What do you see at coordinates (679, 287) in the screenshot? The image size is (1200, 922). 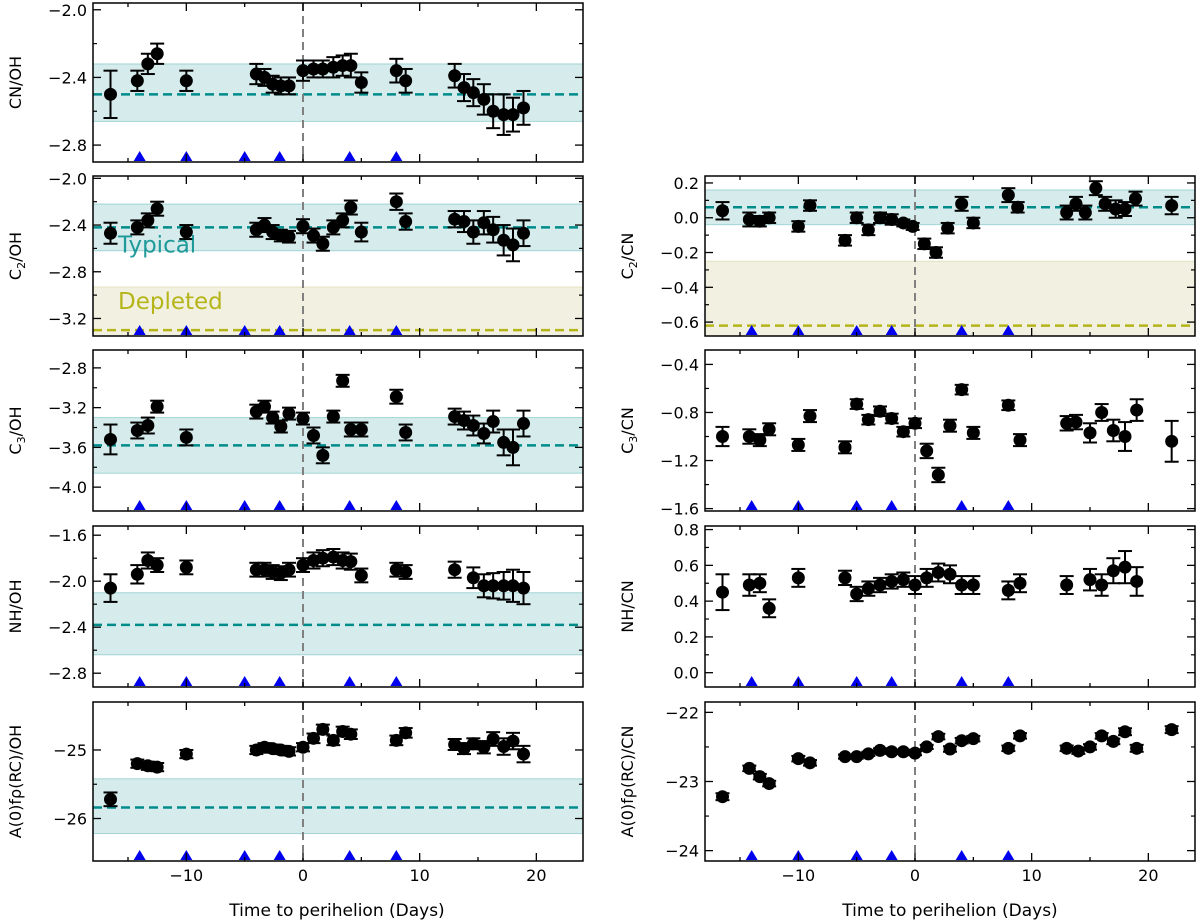 I see `y-tick-label: −0.4` at bounding box center [679, 287].